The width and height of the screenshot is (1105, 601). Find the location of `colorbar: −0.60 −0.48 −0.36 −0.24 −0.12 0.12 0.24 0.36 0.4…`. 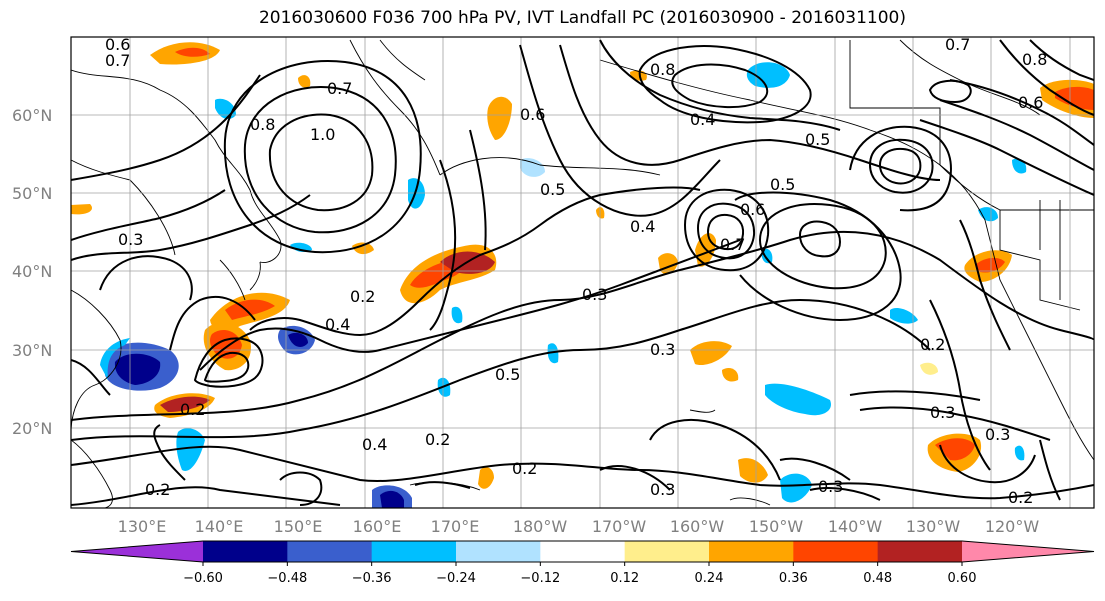

colorbar: −0.60 −0.48 −0.36 −0.24 −0.12 0.12 0.24 0.36 0.4… is located at coordinates (582, 563).